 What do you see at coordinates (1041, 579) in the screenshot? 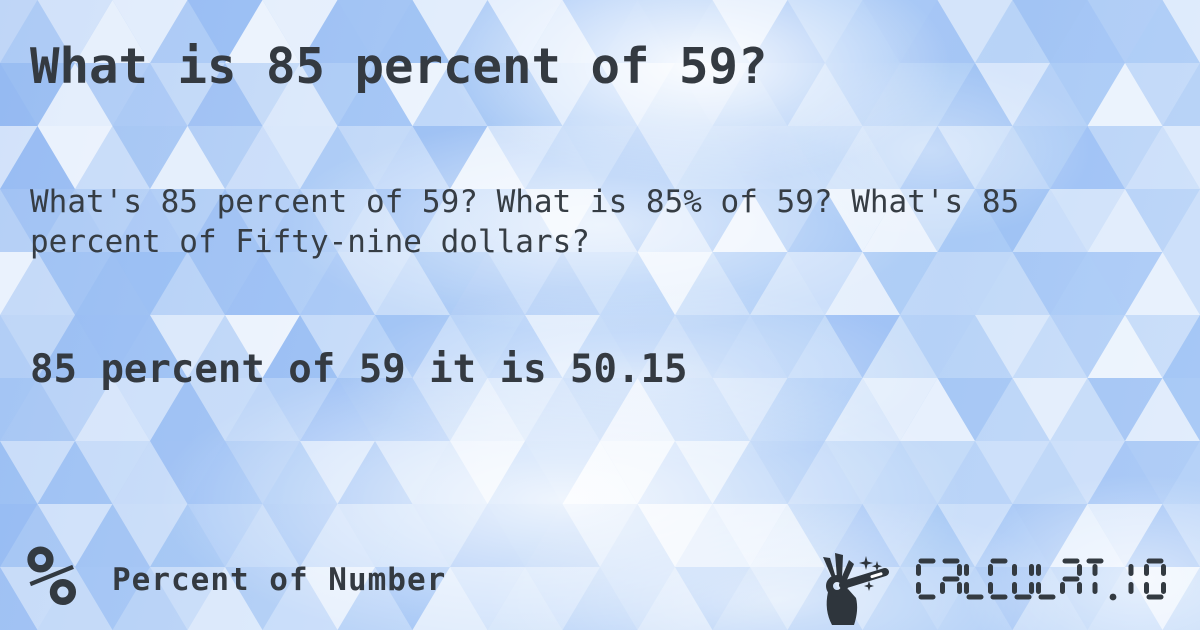
I see `calculat-io-logo` at bounding box center [1041, 579].